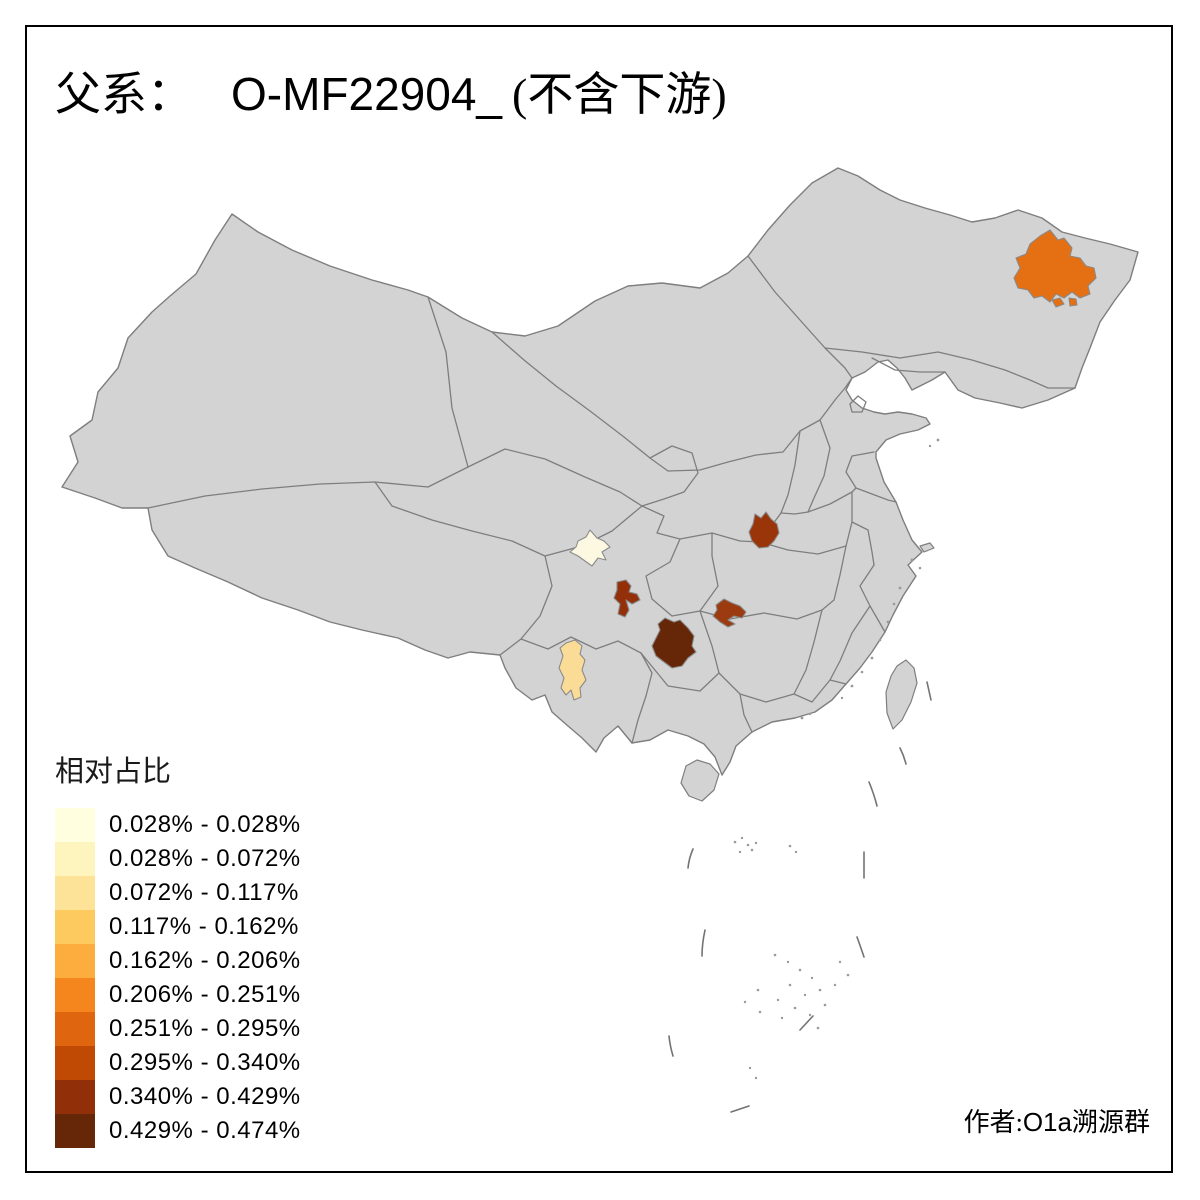 This screenshot has width=1200, height=1200. I want to click on region-east-heilongjiang-fragment, so click(1058, 302).